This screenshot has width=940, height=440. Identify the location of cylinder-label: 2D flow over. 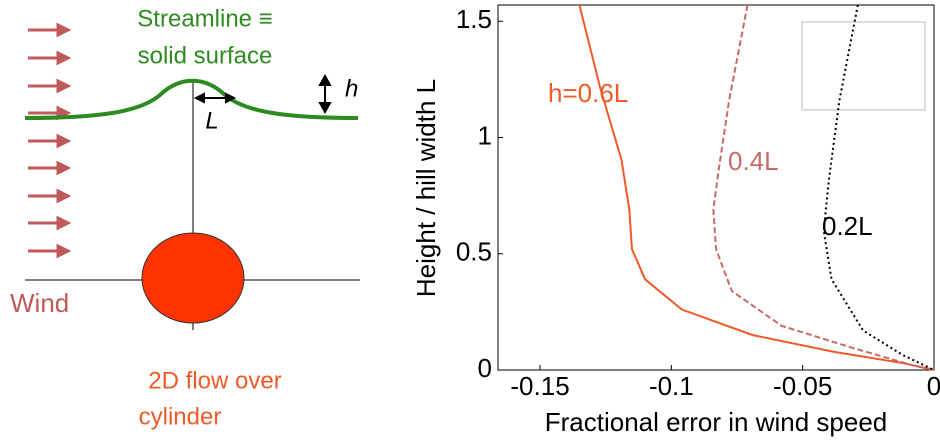
(214, 380).